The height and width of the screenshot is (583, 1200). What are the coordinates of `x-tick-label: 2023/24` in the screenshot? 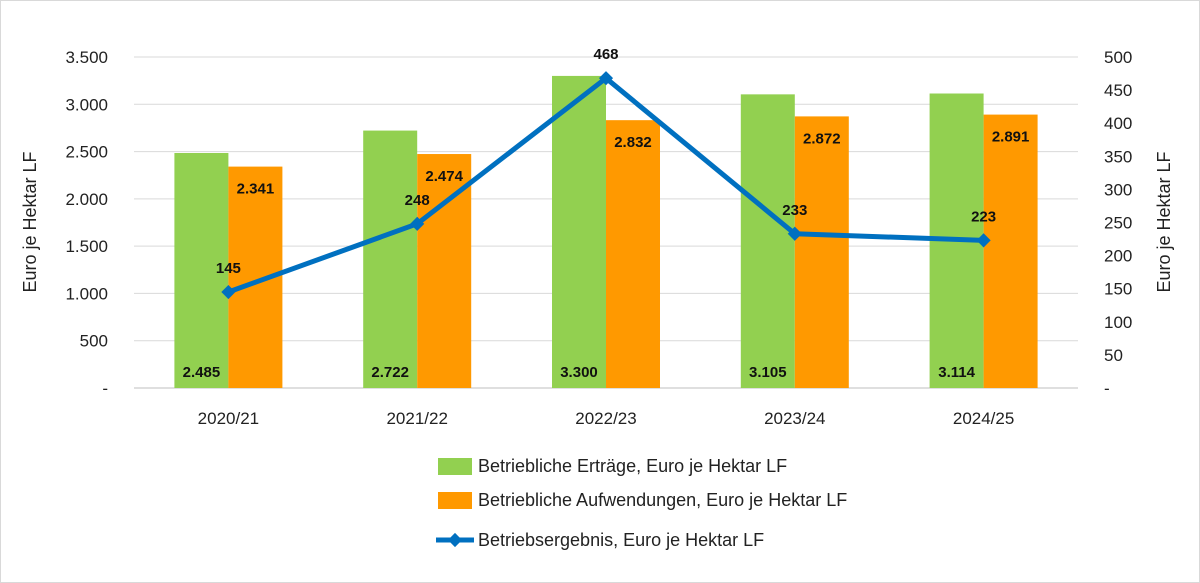 It's located at (794, 418).